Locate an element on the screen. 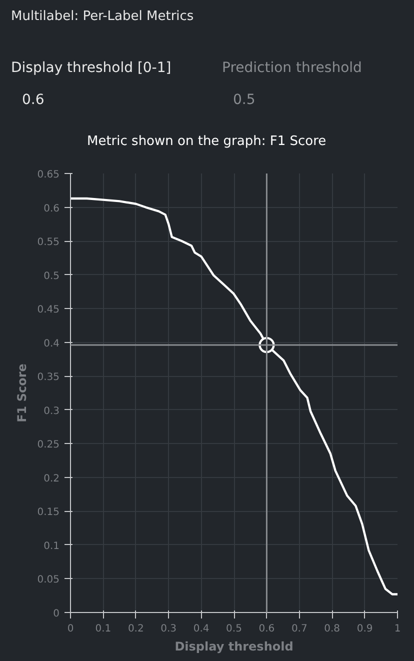  y-tick-label: 0.05 is located at coordinates (48, 580).